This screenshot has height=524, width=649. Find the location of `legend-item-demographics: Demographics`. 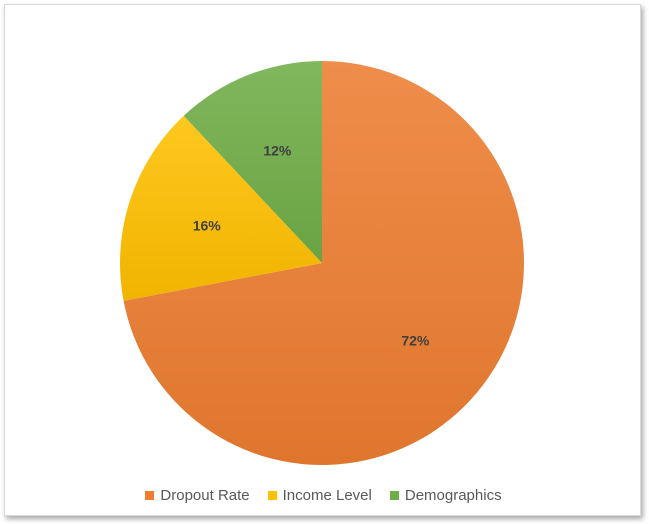

legend-item-demographics: Demographics is located at coordinates (445, 495).